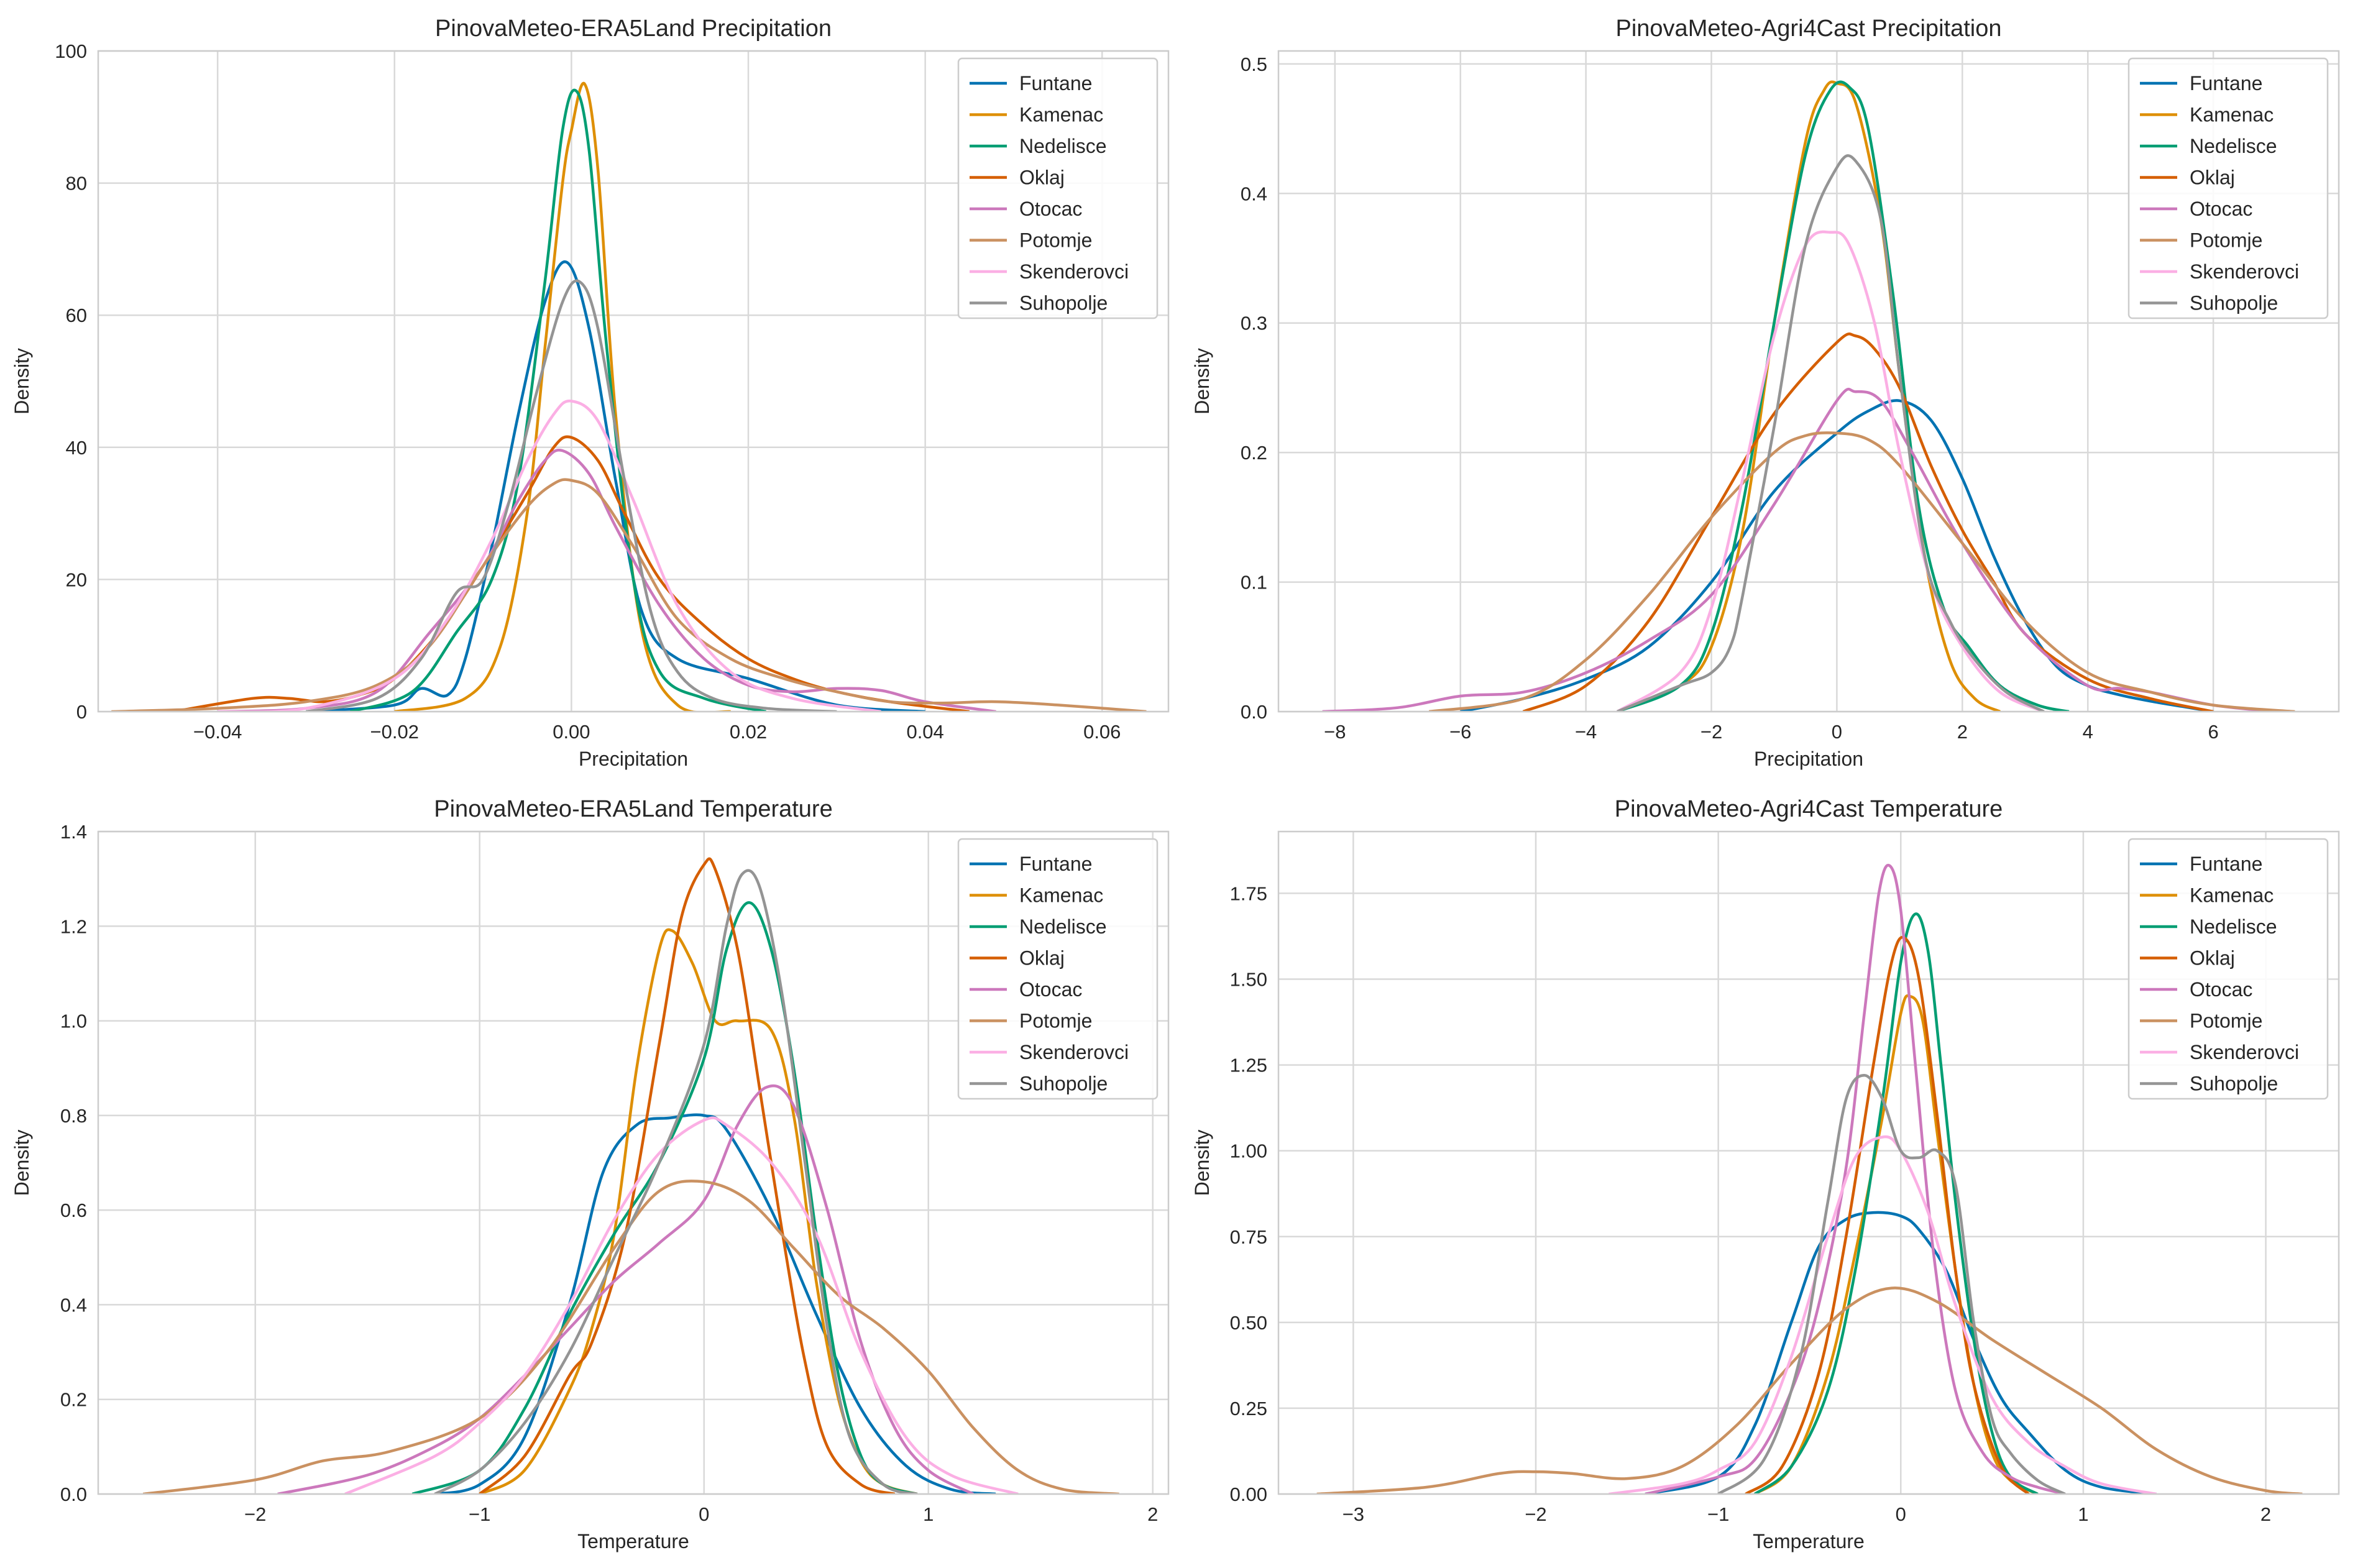  Describe the element at coordinates (73, 1210) in the screenshot. I see `y-tick-label: 0.6` at that location.